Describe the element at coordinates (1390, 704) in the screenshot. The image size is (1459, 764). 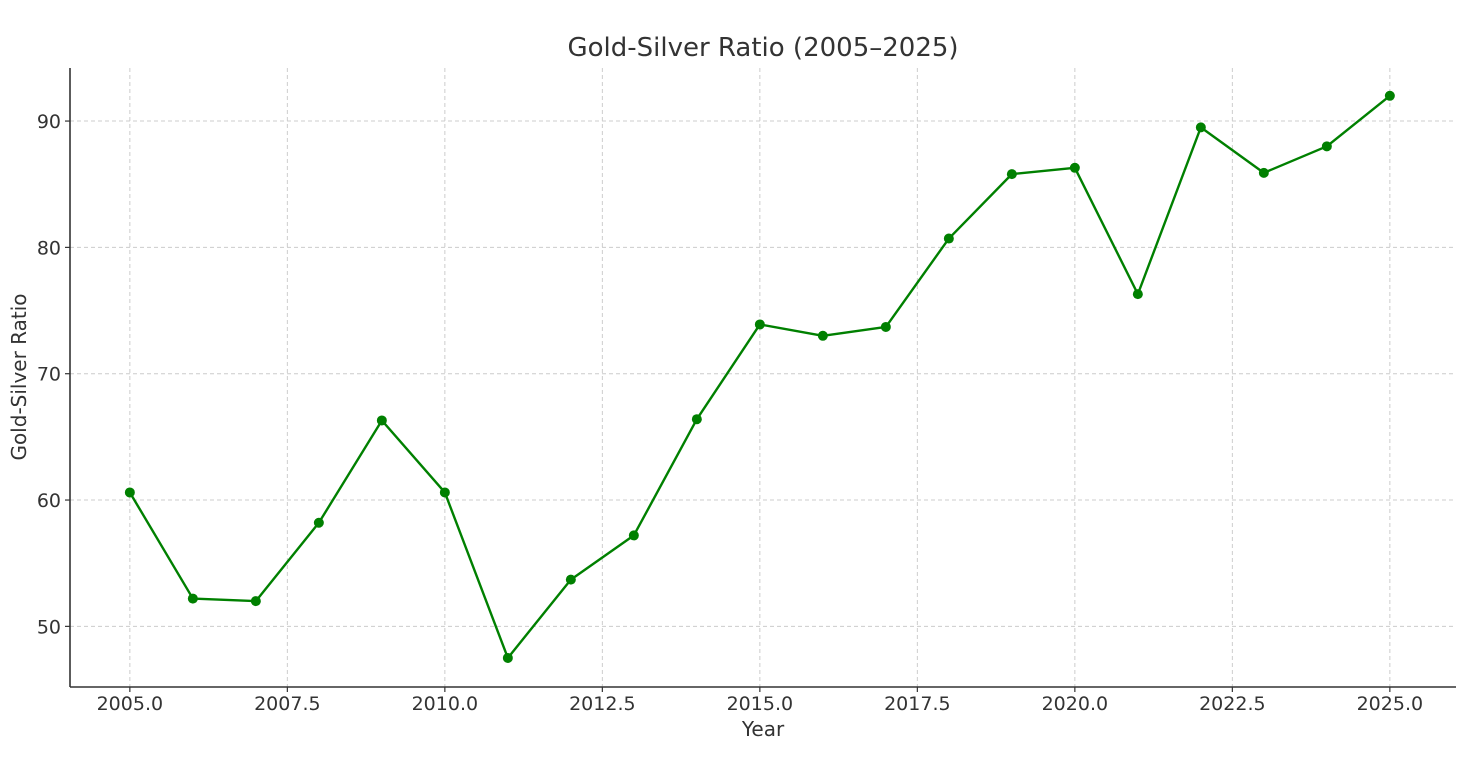
I see `x-tick-label: 2025.0` at that location.